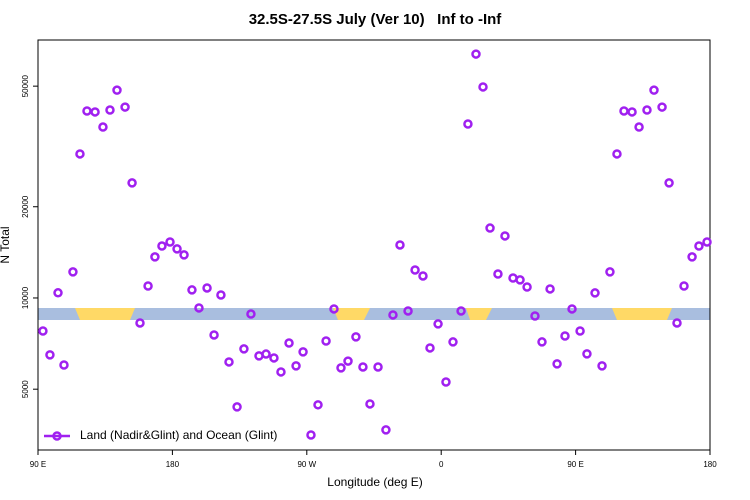 This screenshot has height=500, width=750. Describe the element at coordinates (6, 244) in the screenshot. I see `y-axis-title: N Total` at that location.